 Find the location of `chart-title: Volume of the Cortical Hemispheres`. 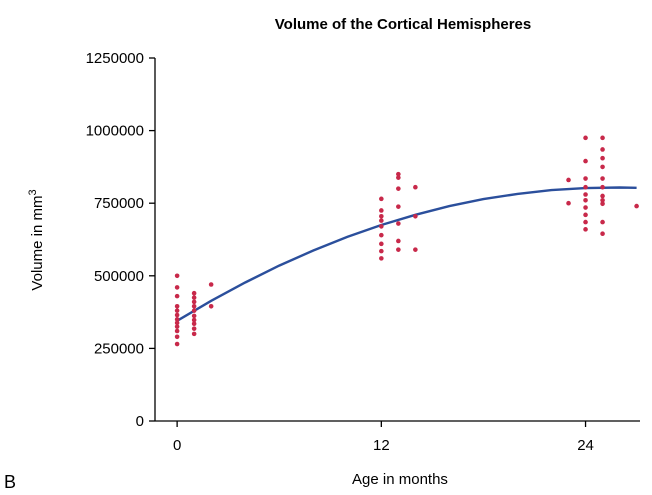

chart-title: Volume of the Cortical Hemispheres is located at coordinates (403, 24).